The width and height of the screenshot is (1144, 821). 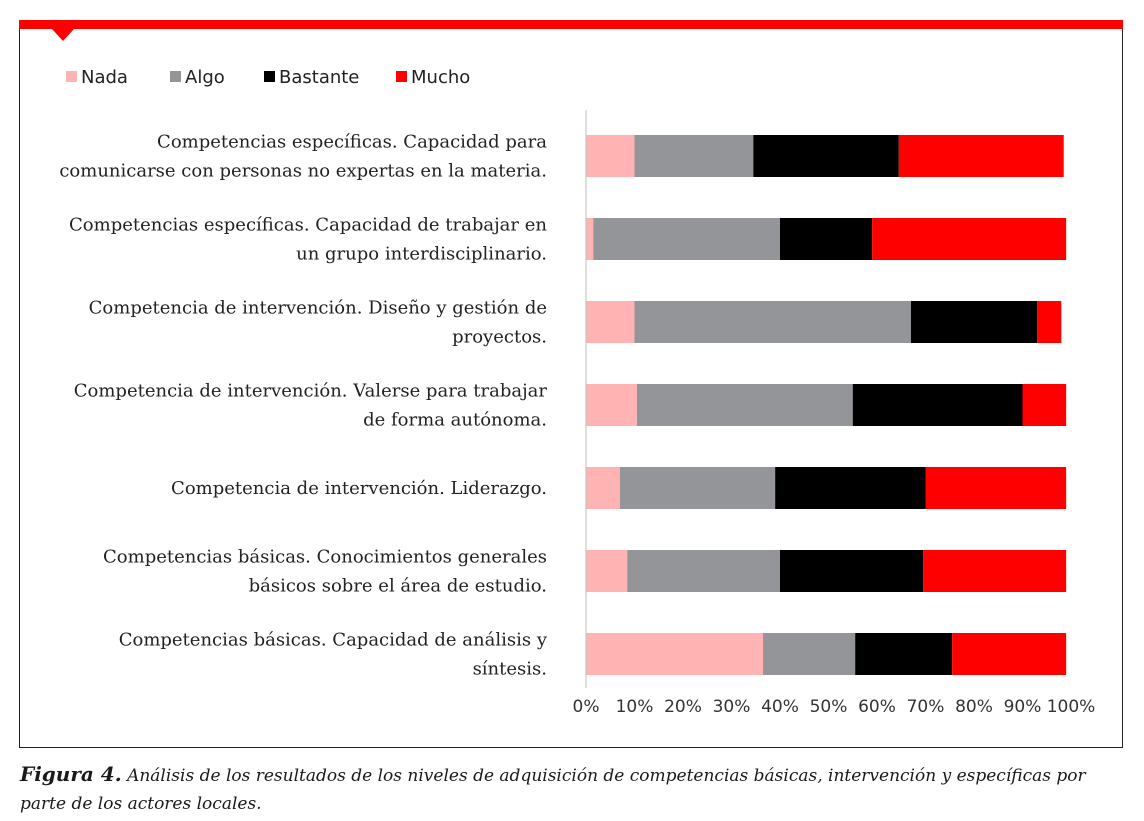 I want to click on legend: Nada Algo Bastante Mucho, so click(x=268, y=77).